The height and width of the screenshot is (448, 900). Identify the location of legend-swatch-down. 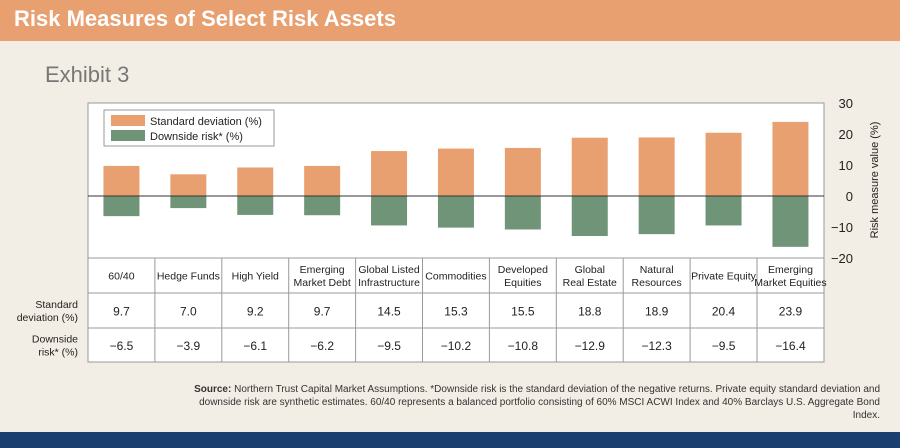
(128, 135).